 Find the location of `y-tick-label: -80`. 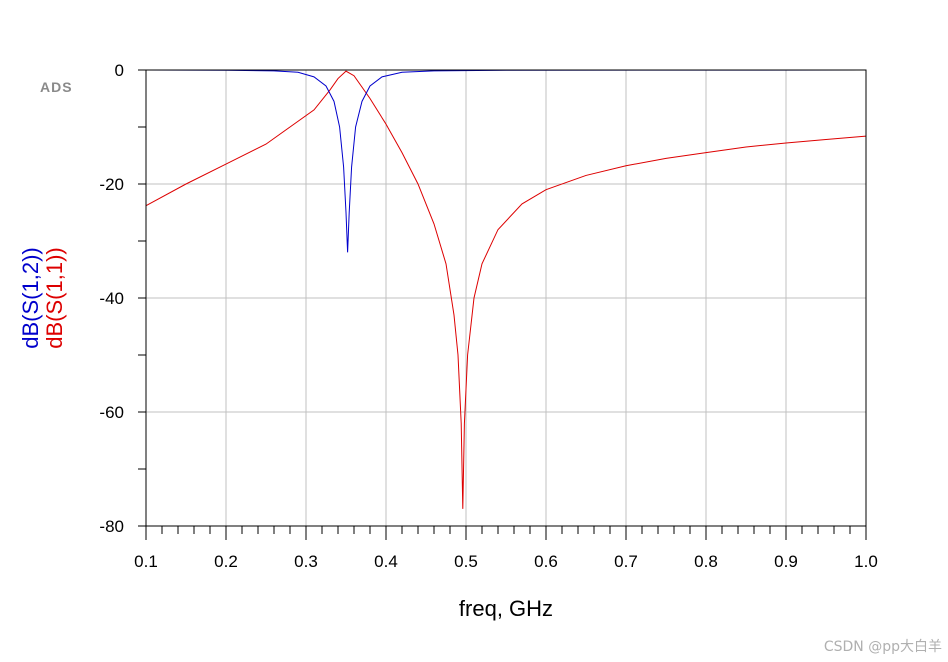

y-tick-label: -80 is located at coordinates (111, 526).